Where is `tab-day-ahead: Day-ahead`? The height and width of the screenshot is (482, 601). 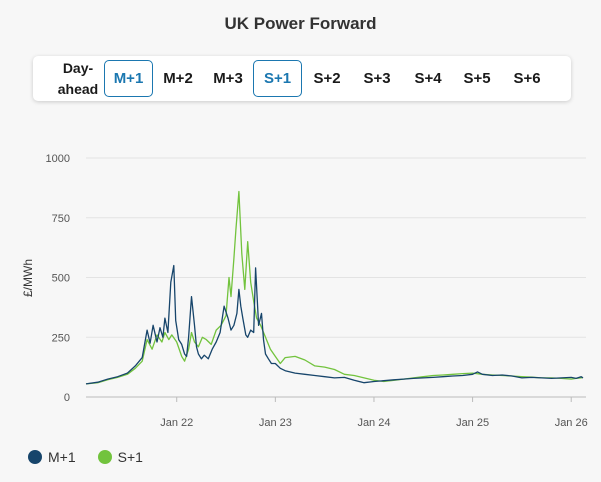 tab-day-ahead: Day-ahead is located at coordinates (78, 78).